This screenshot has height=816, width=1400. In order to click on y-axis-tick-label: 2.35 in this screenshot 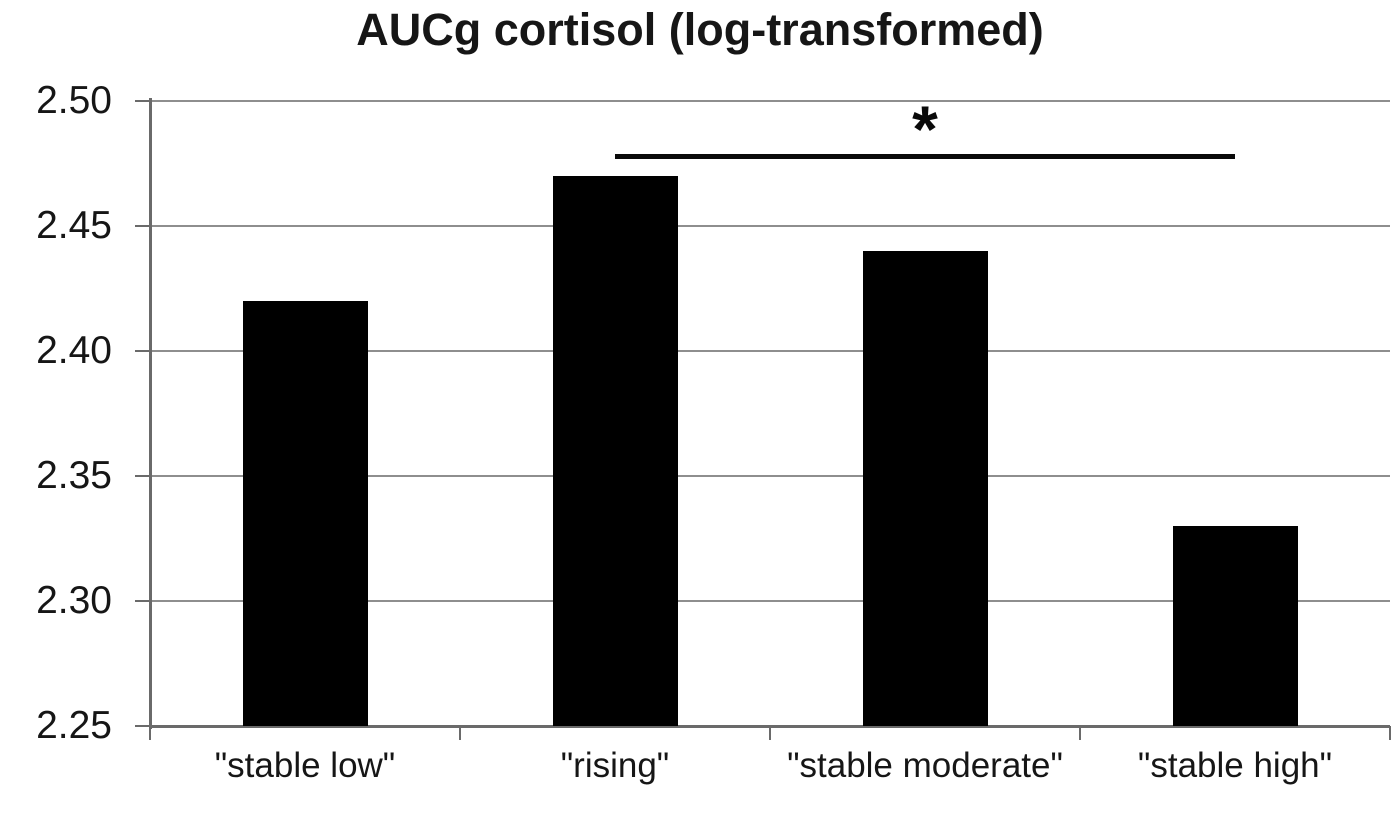, I will do `click(74, 475)`.